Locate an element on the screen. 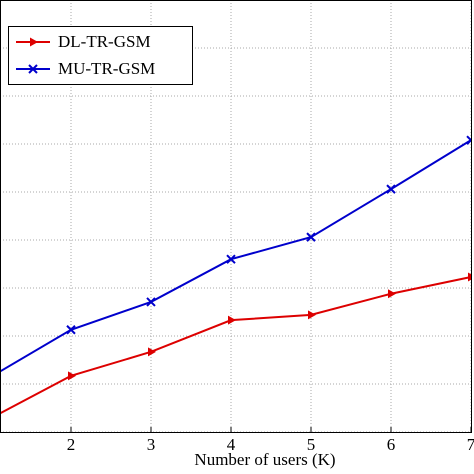 The width and height of the screenshot is (474, 474). legend-box is located at coordinates (100, 55).